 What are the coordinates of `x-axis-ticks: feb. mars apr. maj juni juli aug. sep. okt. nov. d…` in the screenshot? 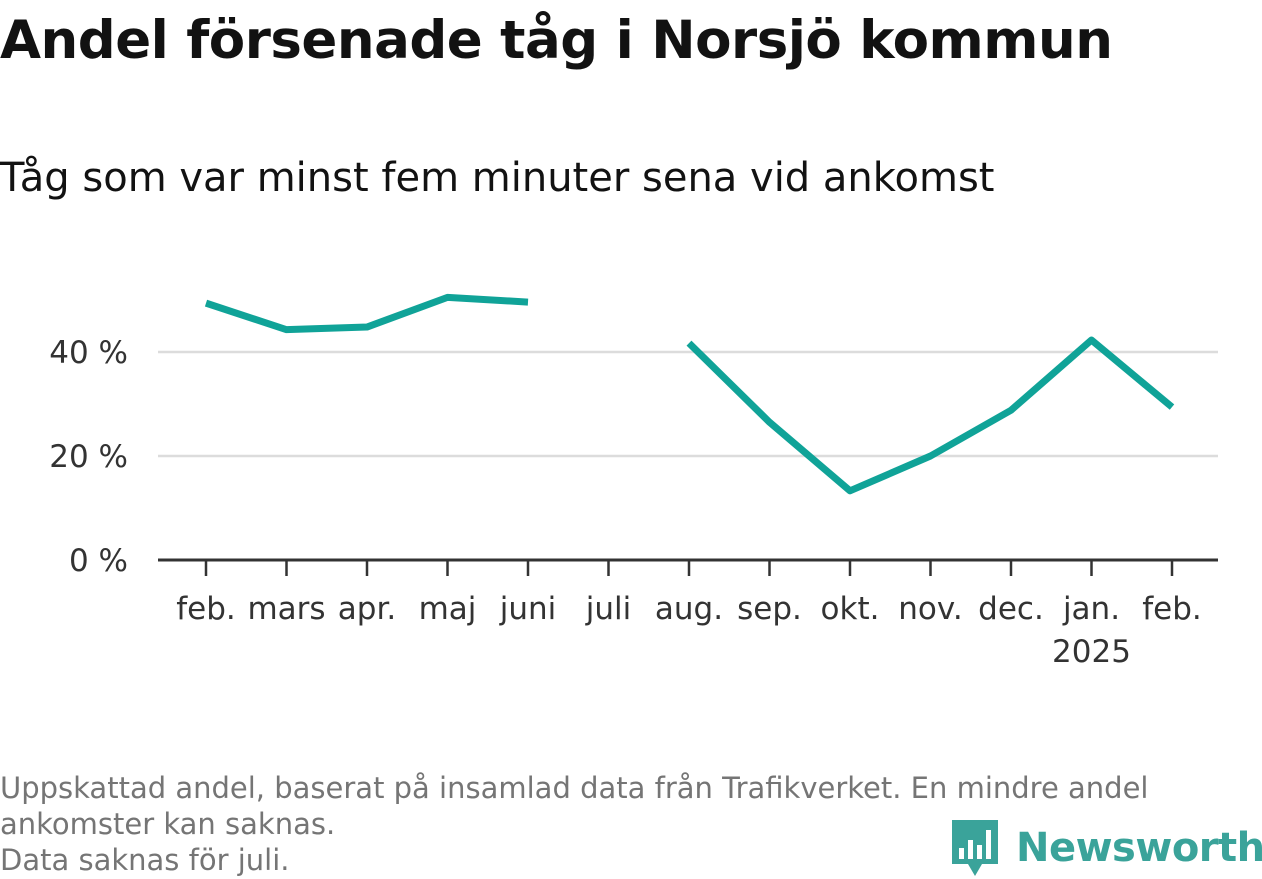 It's located at (689, 615).